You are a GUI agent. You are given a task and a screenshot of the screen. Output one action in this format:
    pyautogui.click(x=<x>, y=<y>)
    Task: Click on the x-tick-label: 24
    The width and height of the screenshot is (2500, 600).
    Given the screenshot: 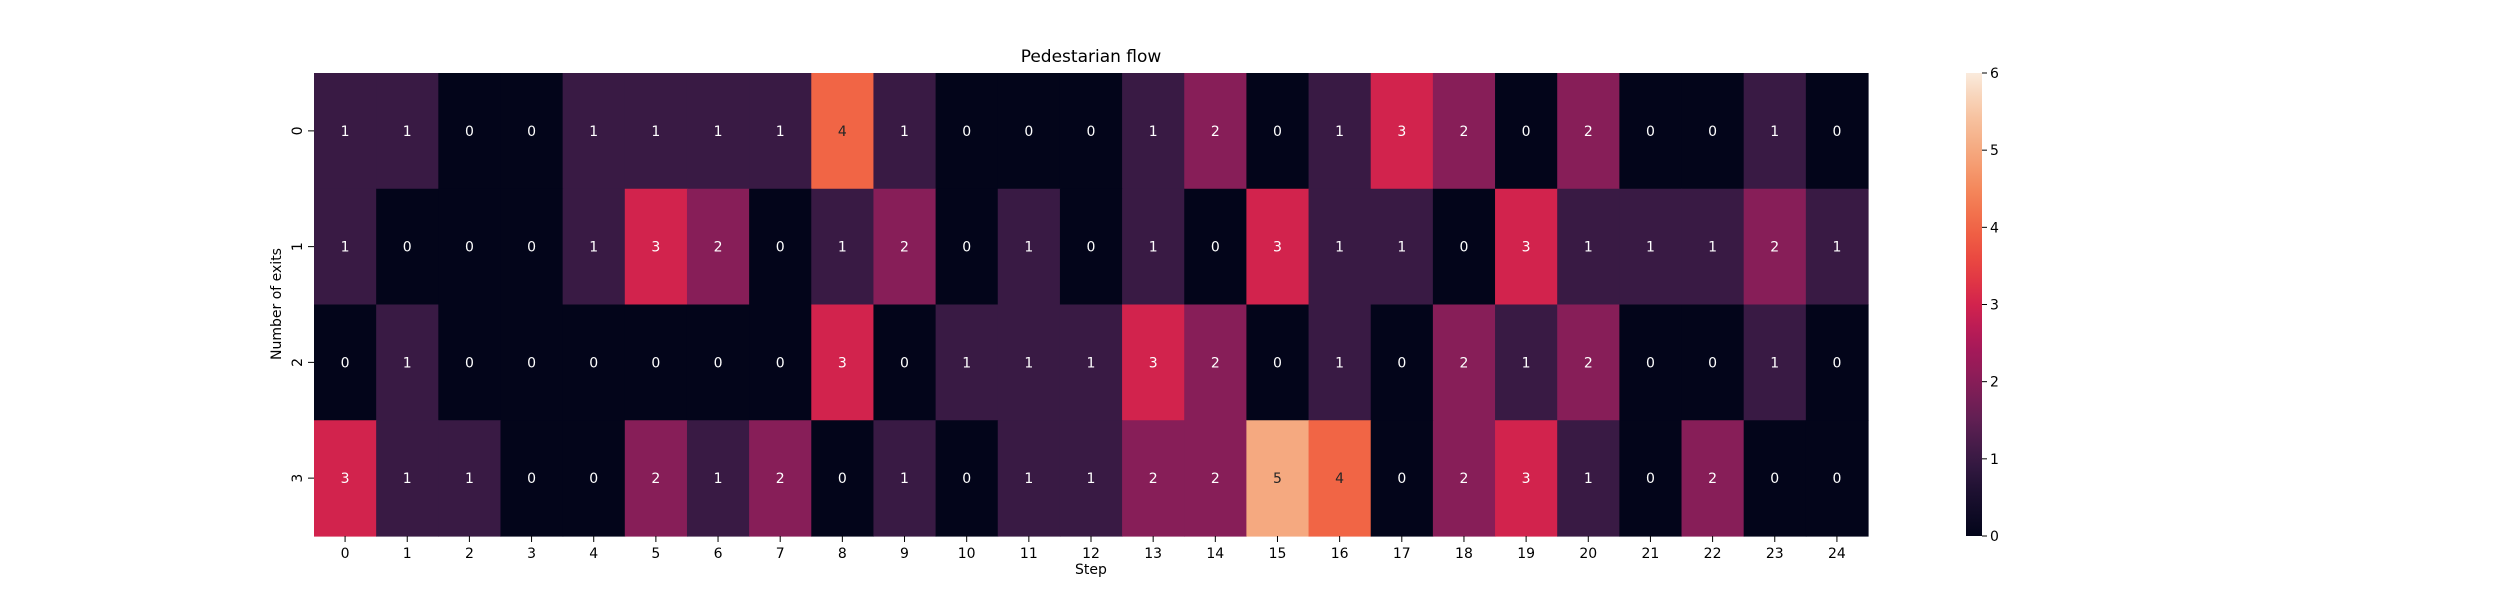 What is the action you would take?
    pyautogui.click(x=1837, y=554)
    